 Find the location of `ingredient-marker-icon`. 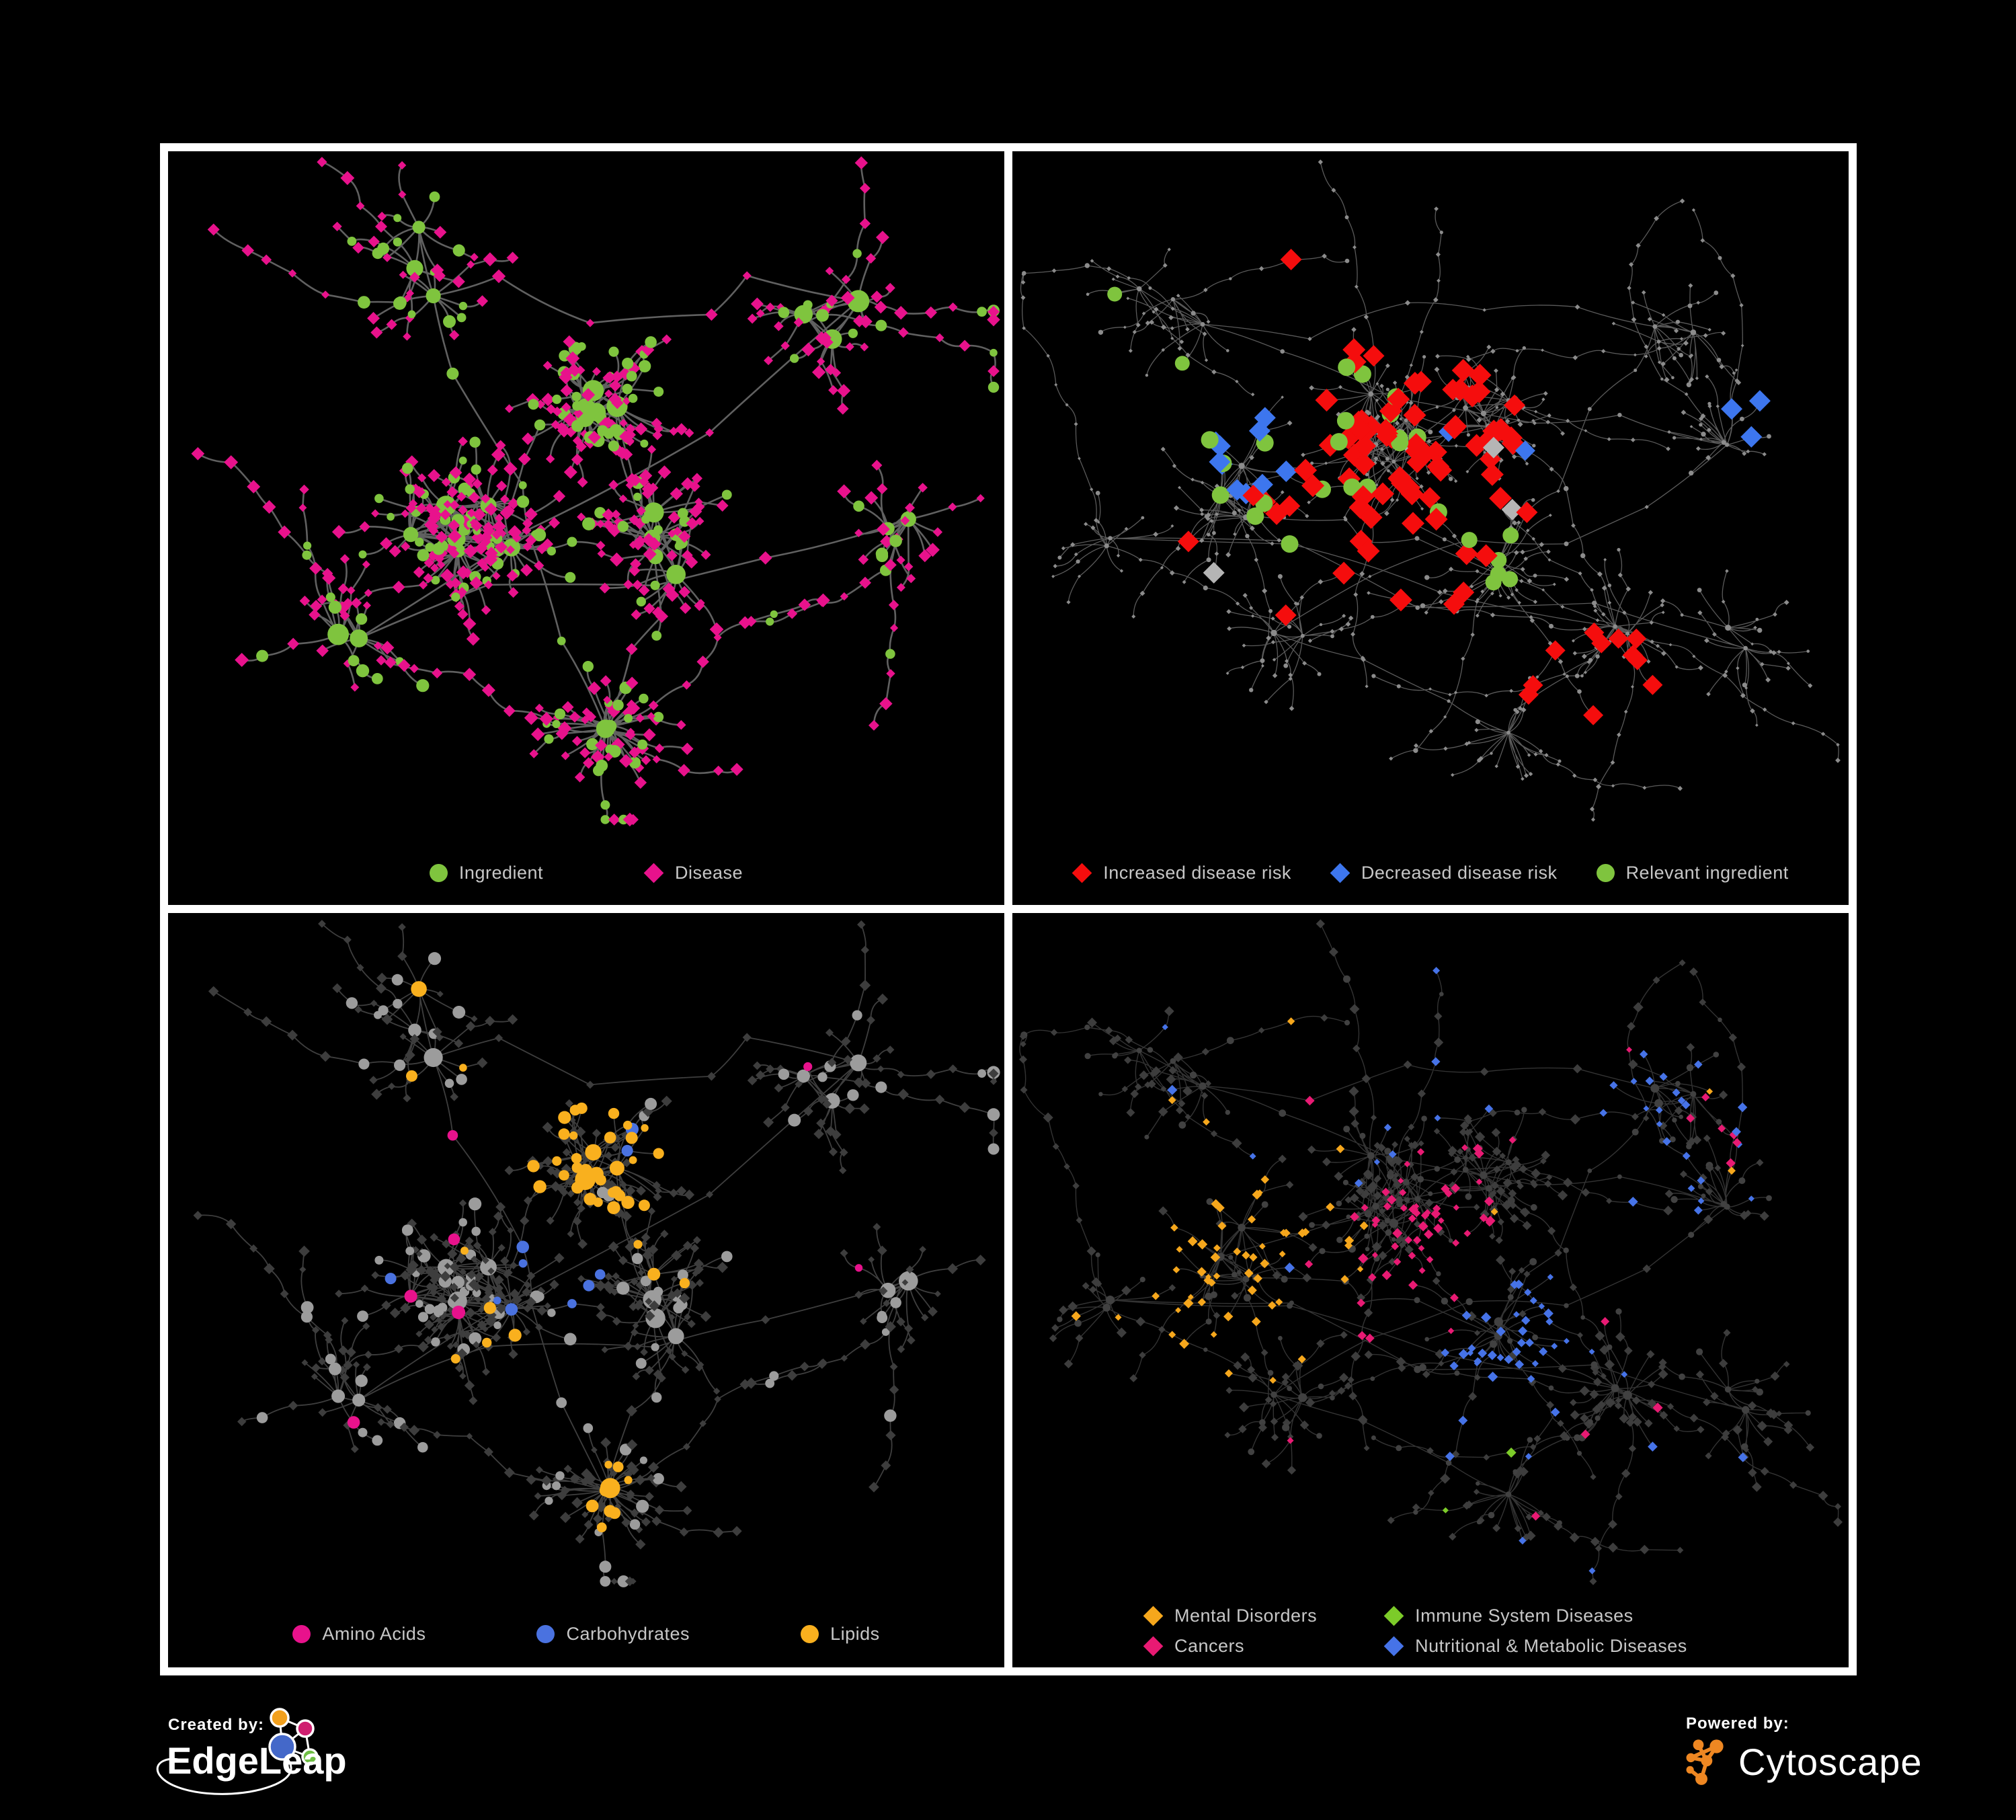

ingredient-marker-icon is located at coordinates (438, 873).